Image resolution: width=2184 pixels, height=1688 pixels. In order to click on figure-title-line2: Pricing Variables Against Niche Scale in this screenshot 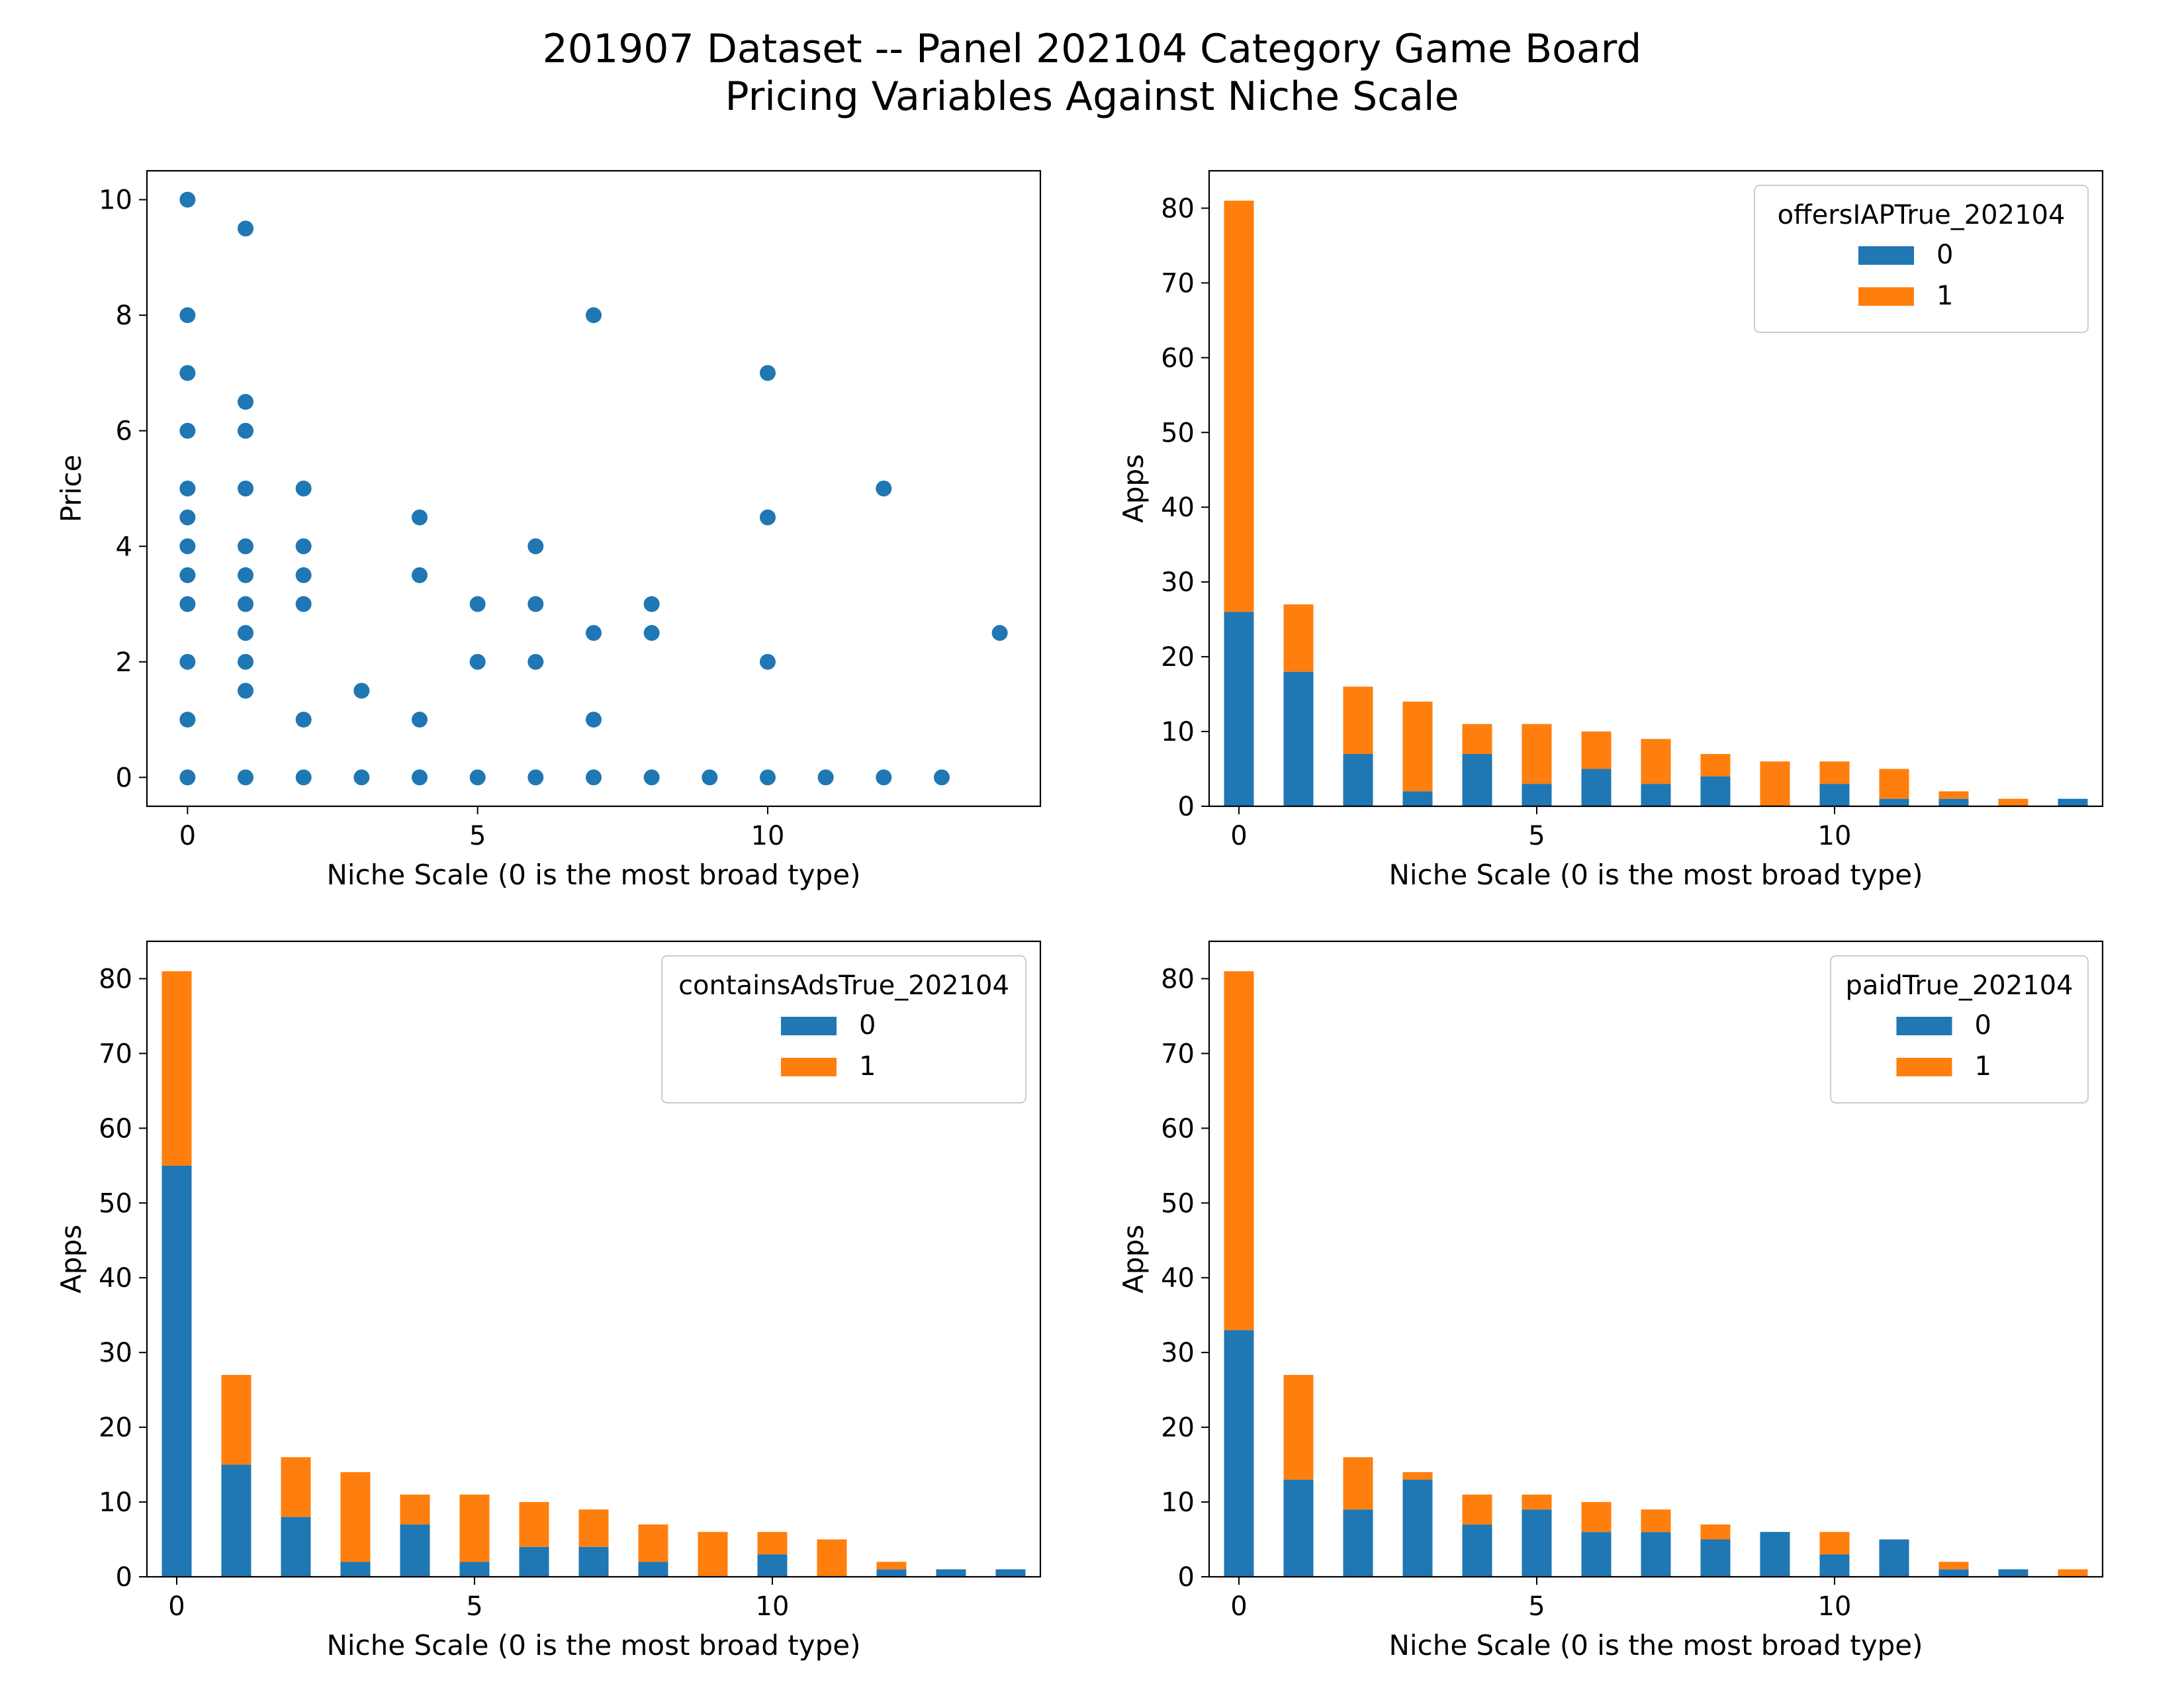, I will do `click(1092, 96)`.